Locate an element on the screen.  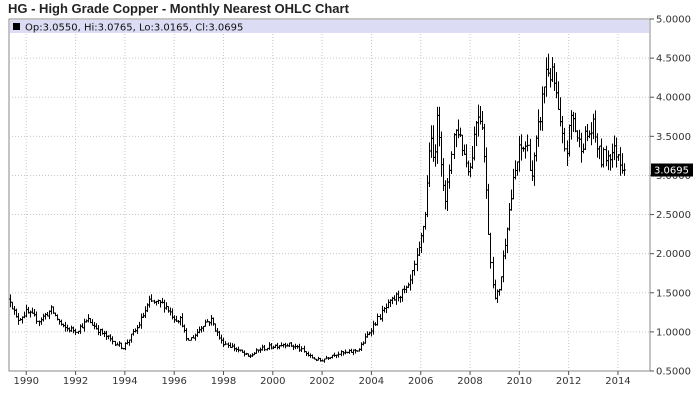
x-tick-label: 2014 is located at coordinates (617, 381).